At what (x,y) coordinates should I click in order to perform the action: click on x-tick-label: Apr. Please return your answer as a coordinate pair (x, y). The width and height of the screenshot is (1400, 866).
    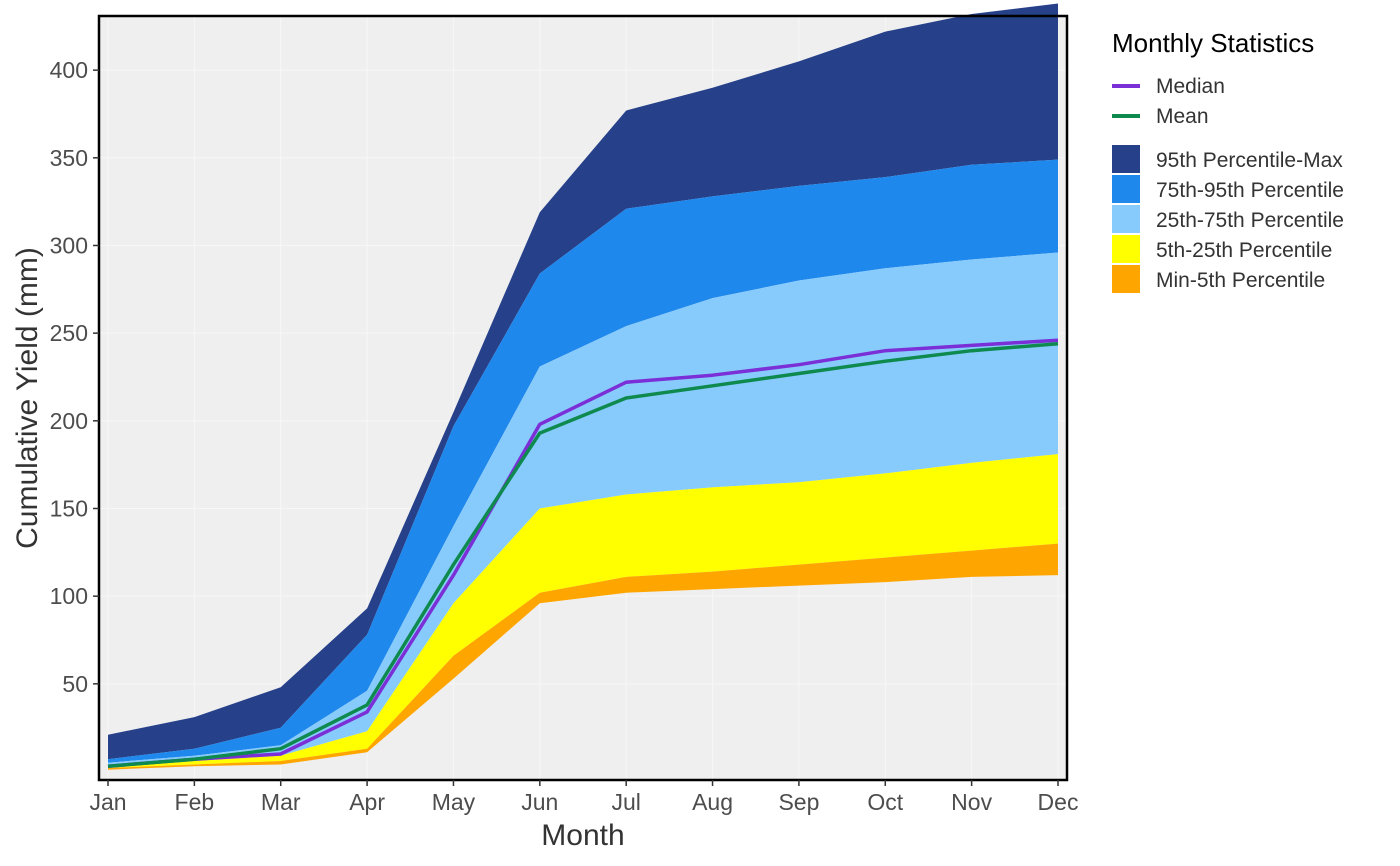
    Looking at the image, I should click on (367, 802).